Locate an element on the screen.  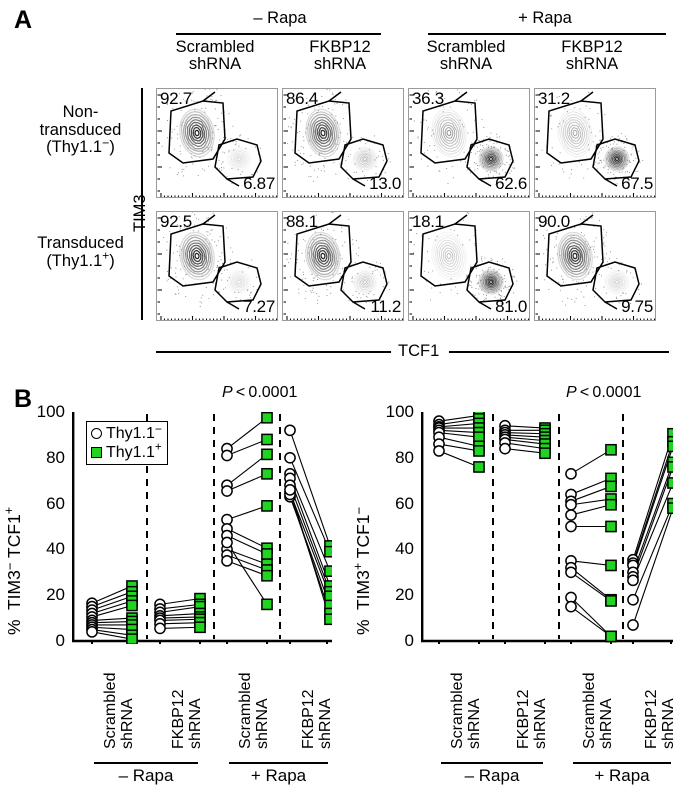
gate-label-upper-r0-c3: 31.2 is located at coordinates (554, 98).